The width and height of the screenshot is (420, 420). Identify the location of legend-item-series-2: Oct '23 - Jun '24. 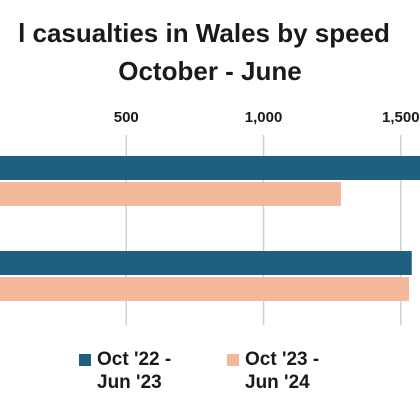
(284, 371).